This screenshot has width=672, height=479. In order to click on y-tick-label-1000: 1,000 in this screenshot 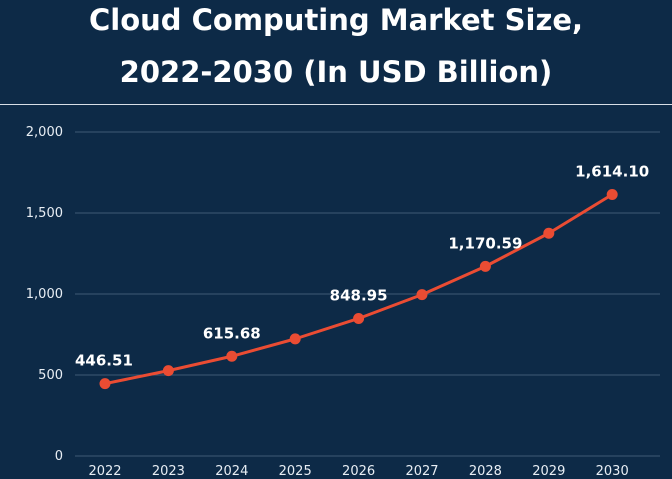, I will do `click(44, 294)`.